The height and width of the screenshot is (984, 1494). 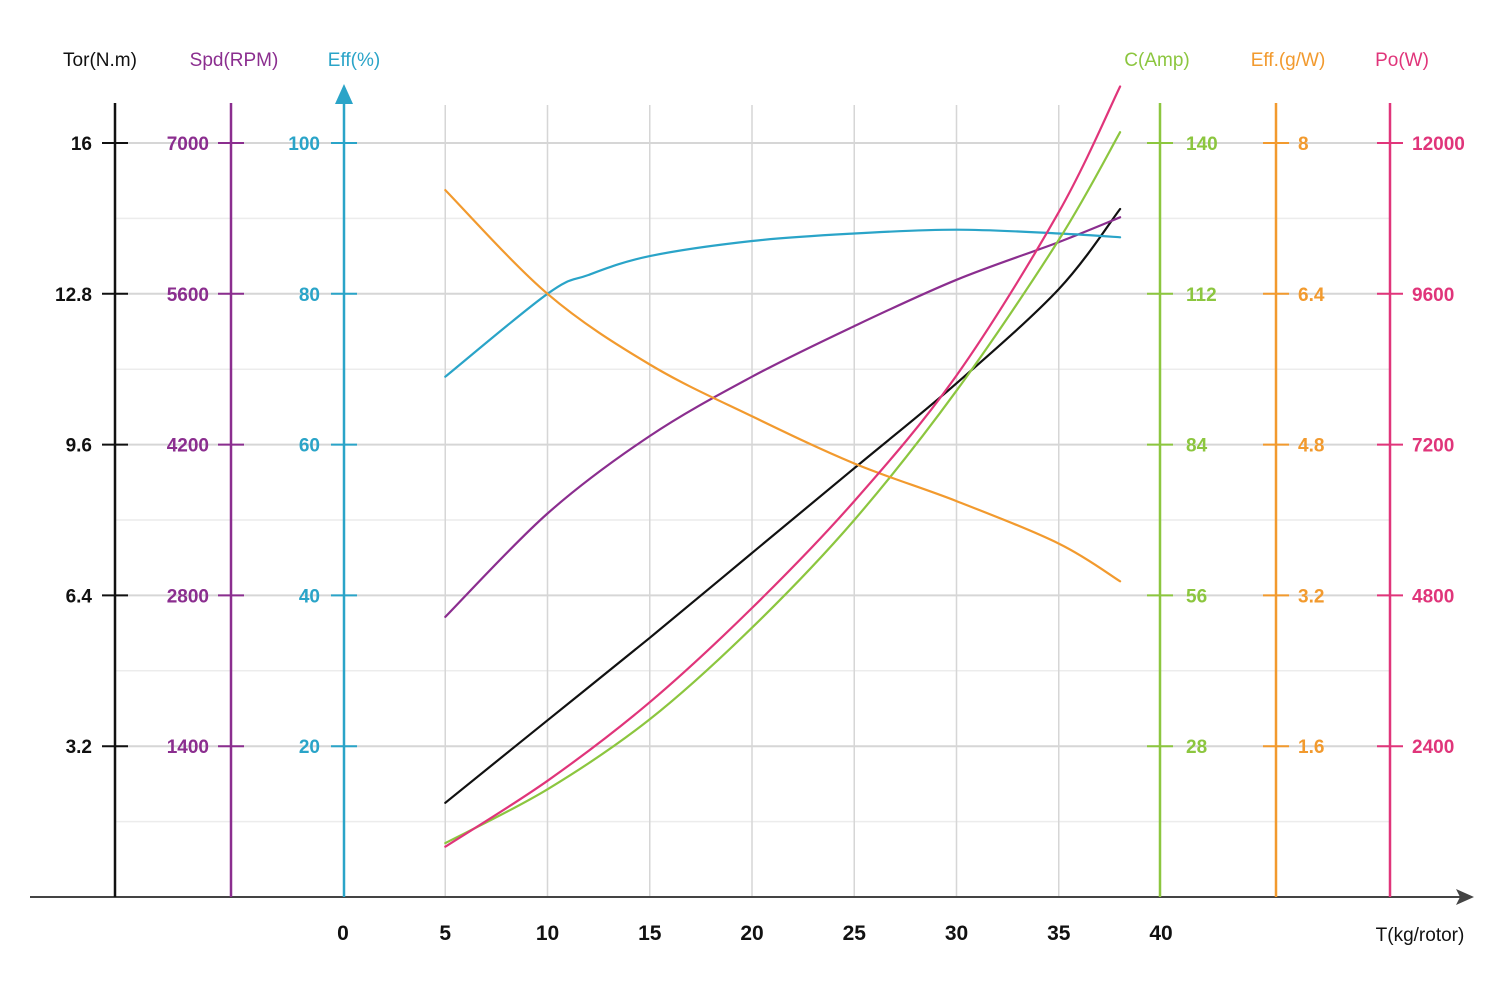 I want to click on tick-label-eff: 40, so click(x=309, y=596).